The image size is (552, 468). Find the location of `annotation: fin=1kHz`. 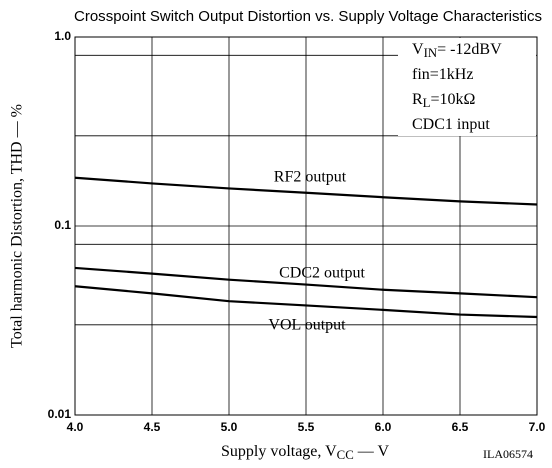

annotation: fin=1kHz is located at coordinates (442, 74).